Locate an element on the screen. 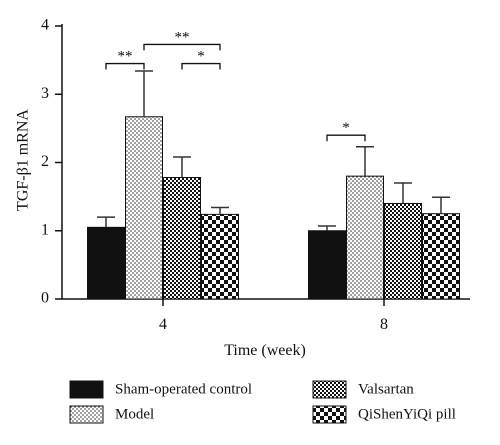 The image size is (500, 445). y-tick-label: 2 is located at coordinates (45, 161).